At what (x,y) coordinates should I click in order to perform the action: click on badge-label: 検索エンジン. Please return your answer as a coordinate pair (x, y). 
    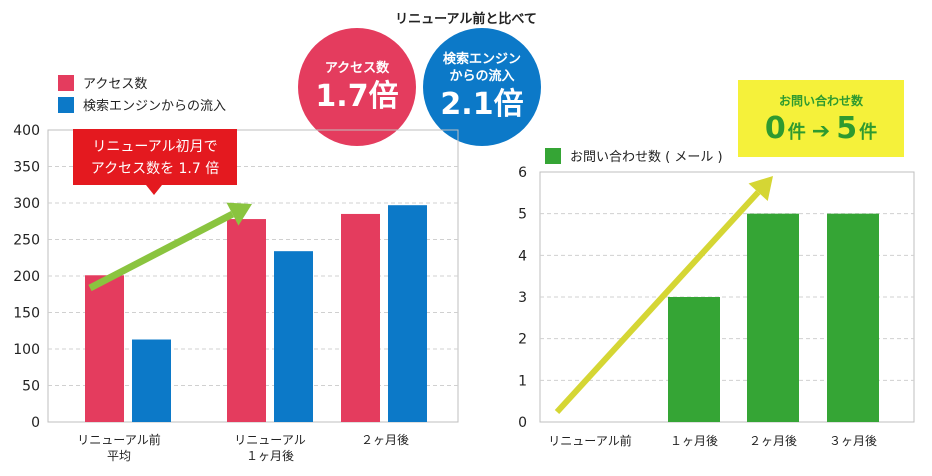
    Looking at the image, I should click on (481, 59).